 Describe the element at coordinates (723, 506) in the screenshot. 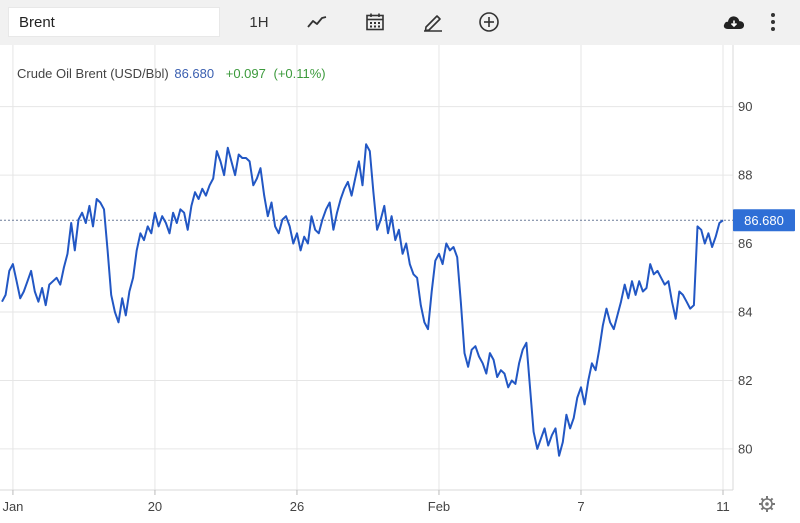

I see `x-tick-label: 11` at that location.